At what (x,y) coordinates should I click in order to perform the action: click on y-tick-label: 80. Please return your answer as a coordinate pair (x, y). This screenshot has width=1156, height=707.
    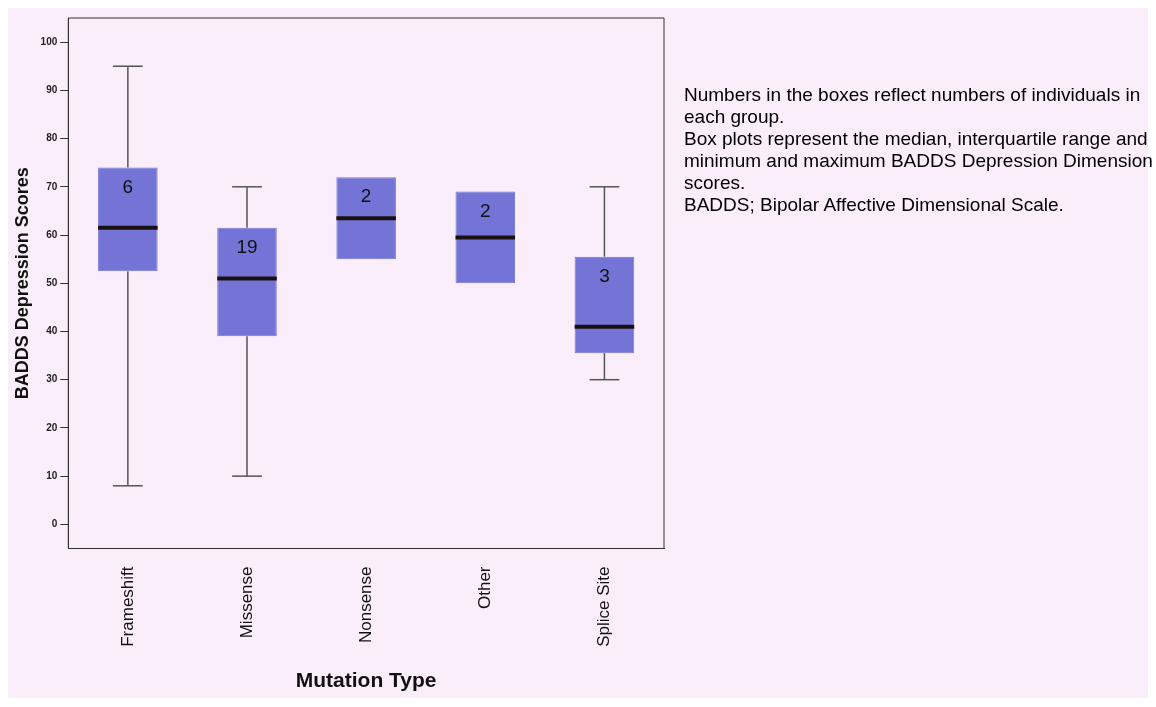
    Looking at the image, I should click on (52, 138).